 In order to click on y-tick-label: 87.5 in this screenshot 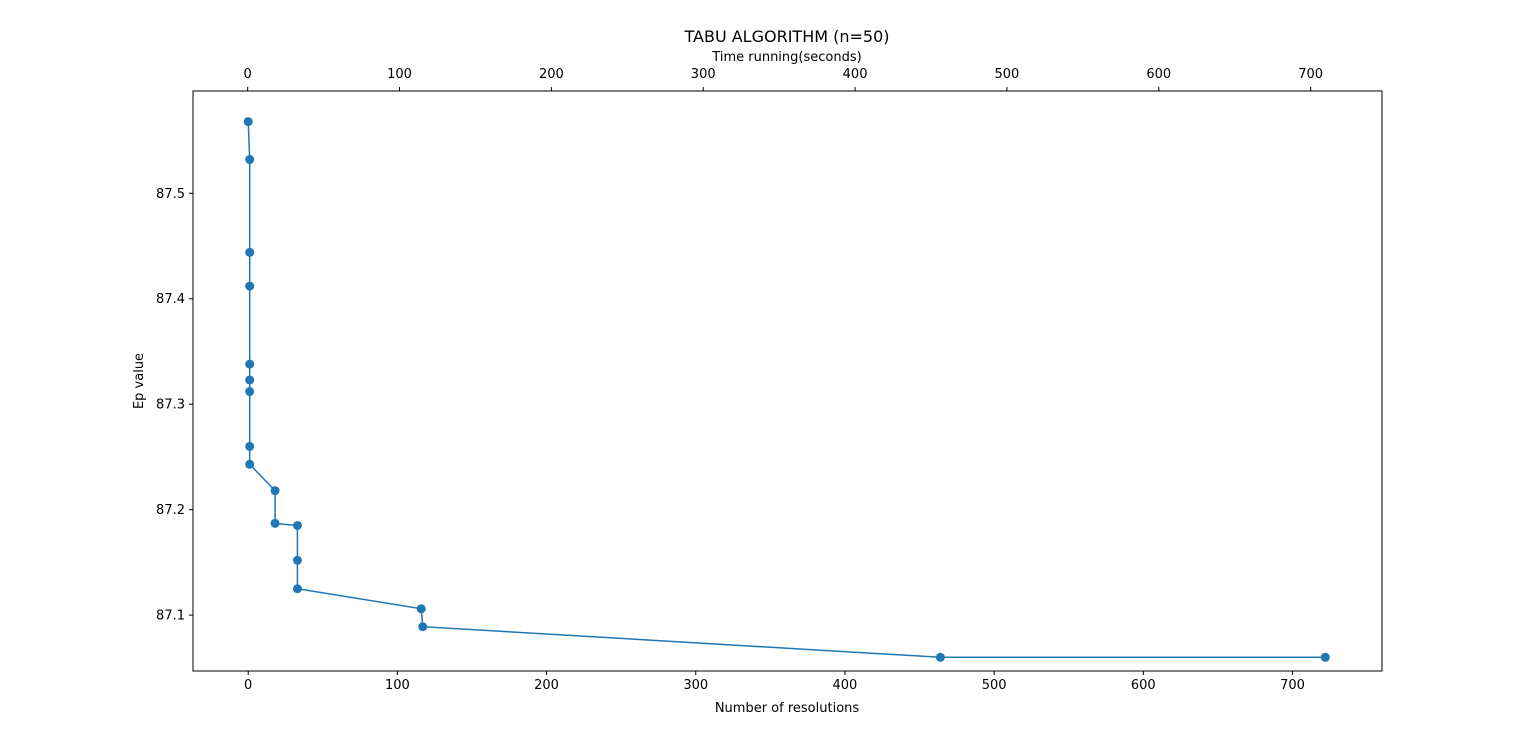, I will do `click(170, 194)`.